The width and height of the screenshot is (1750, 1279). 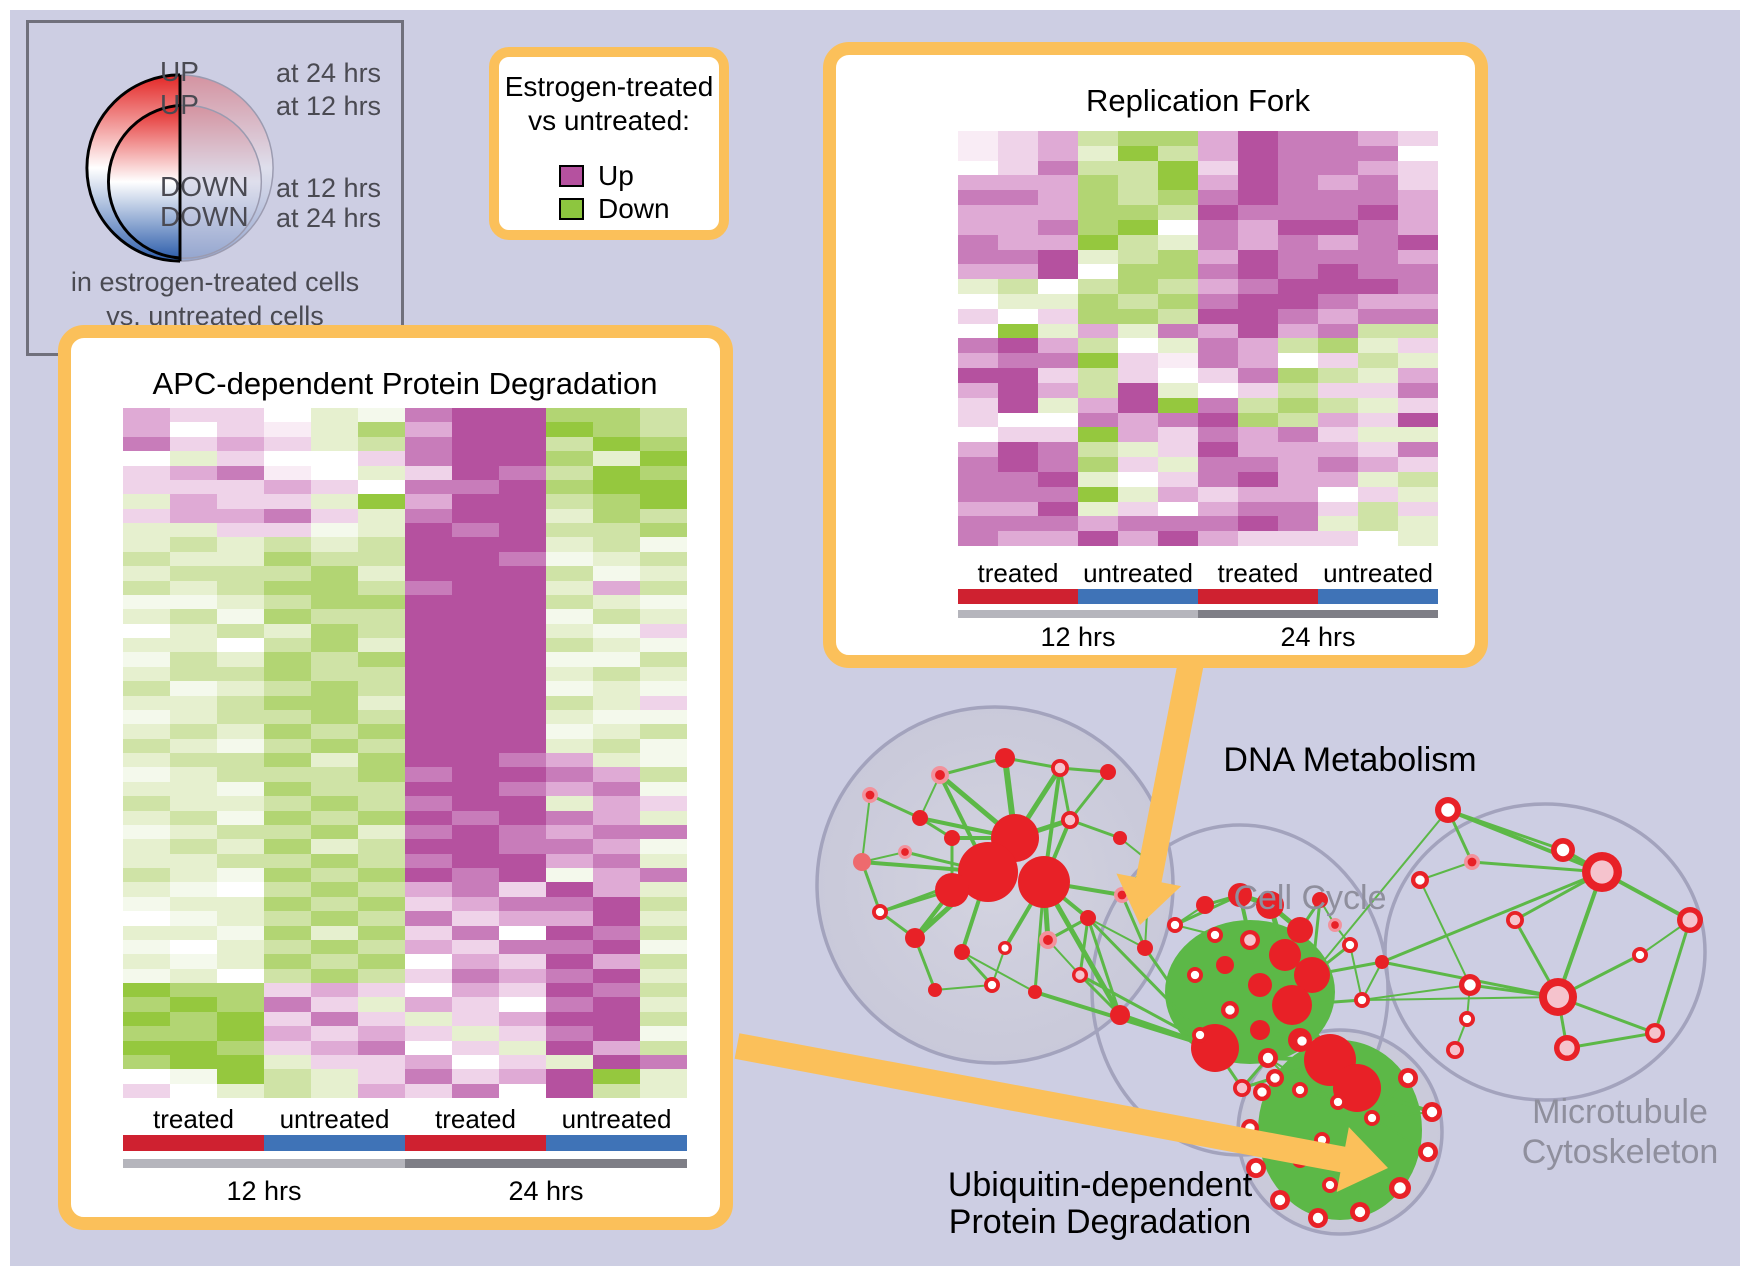 What do you see at coordinates (1350, 760) in the screenshot?
I see `dna-metabolism-label: DNA Metabolism` at bounding box center [1350, 760].